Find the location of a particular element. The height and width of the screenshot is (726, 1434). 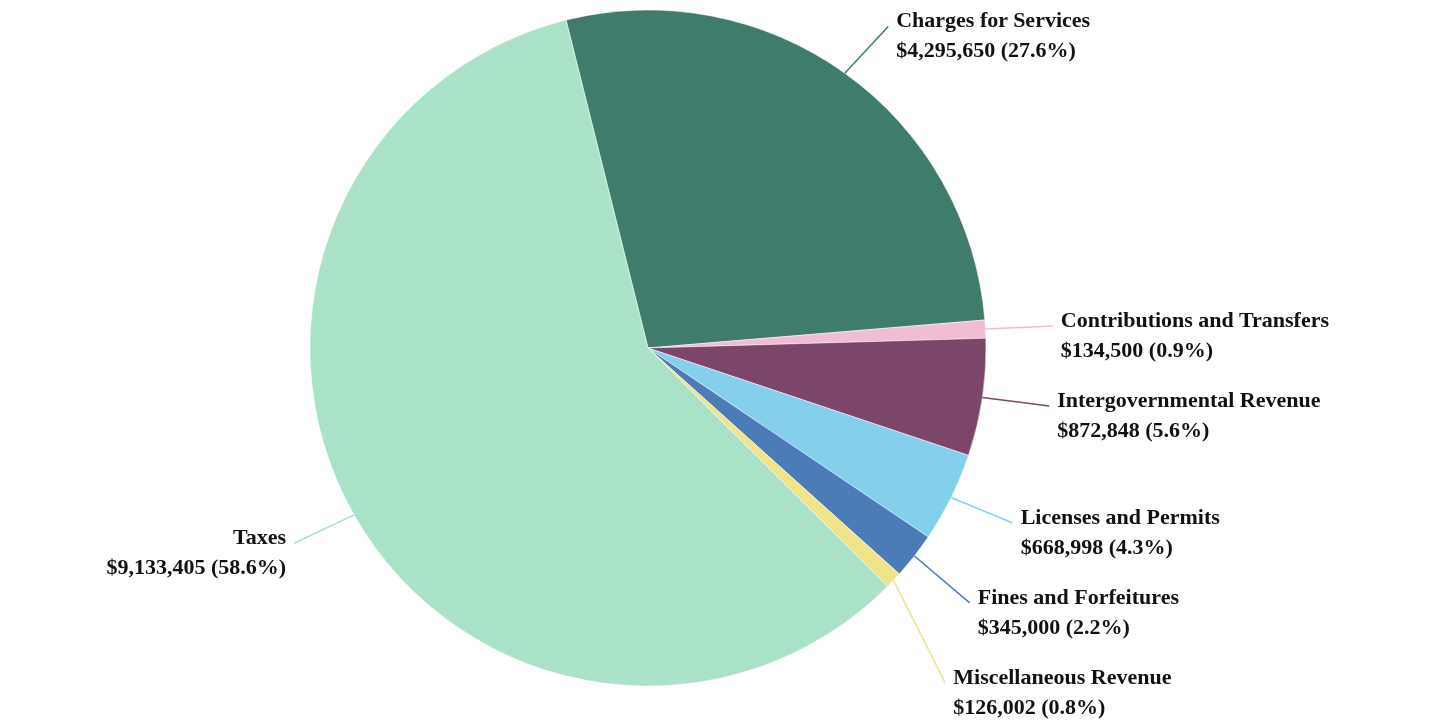

data-label: $126,002 (0.8%) is located at coordinates (1029, 706).